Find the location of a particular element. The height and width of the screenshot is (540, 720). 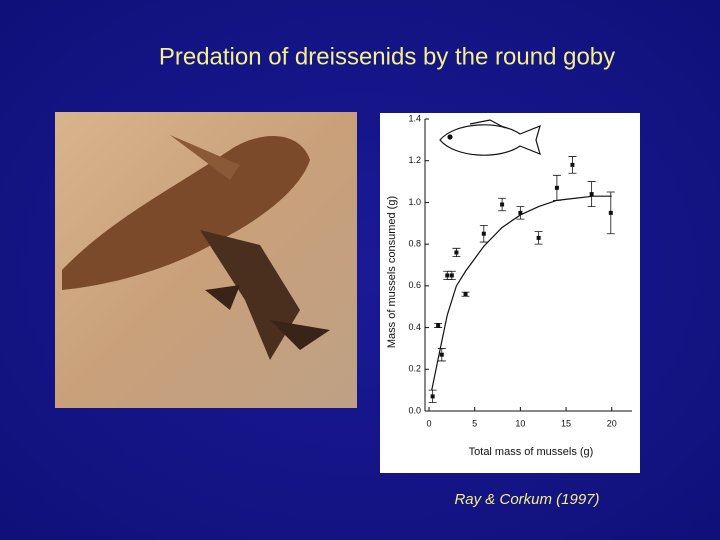

x-tick-label: 10 is located at coordinates (520, 423).